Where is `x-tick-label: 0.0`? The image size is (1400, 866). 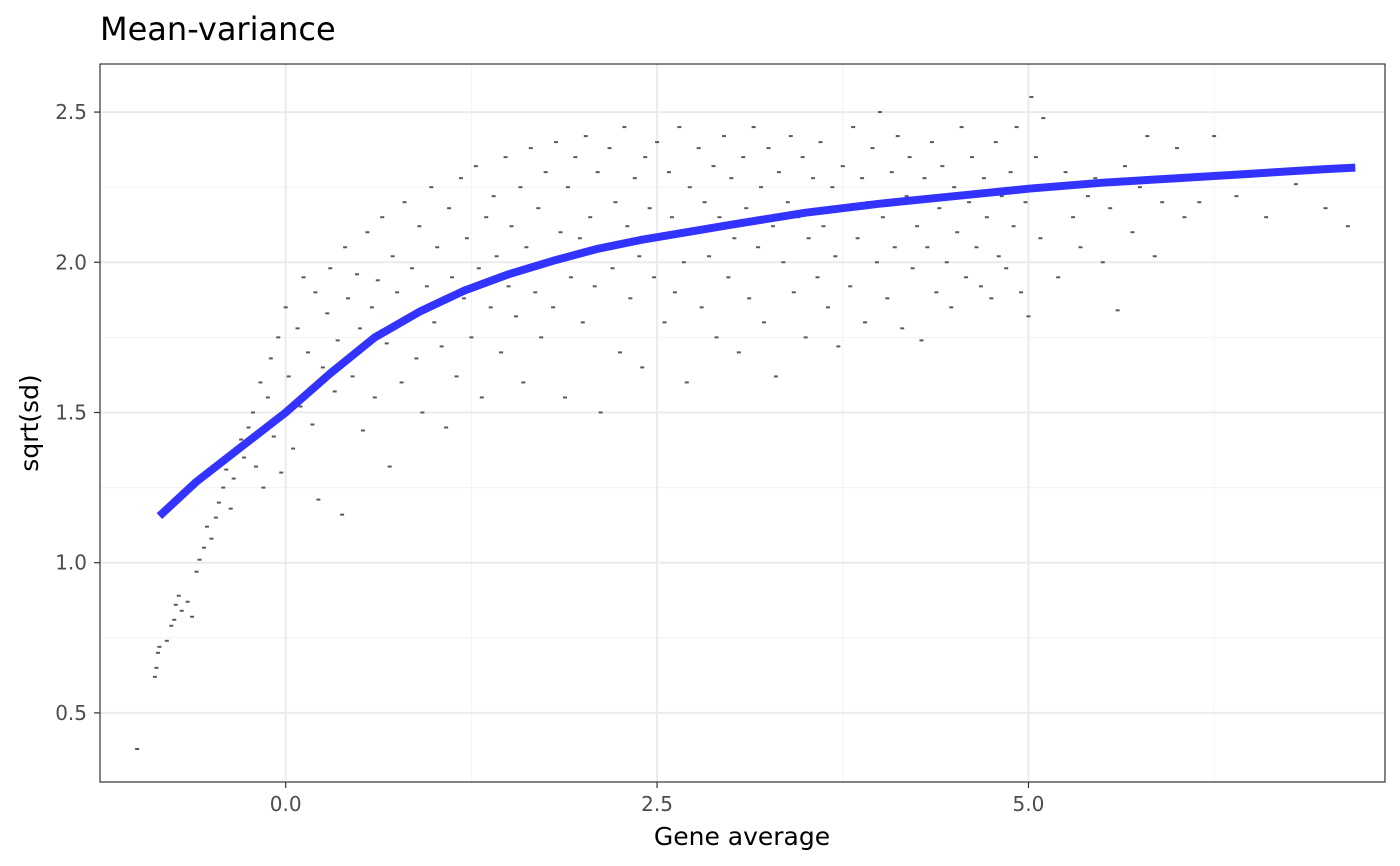
x-tick-label: 0.0 is located at coordinates (286, 804).